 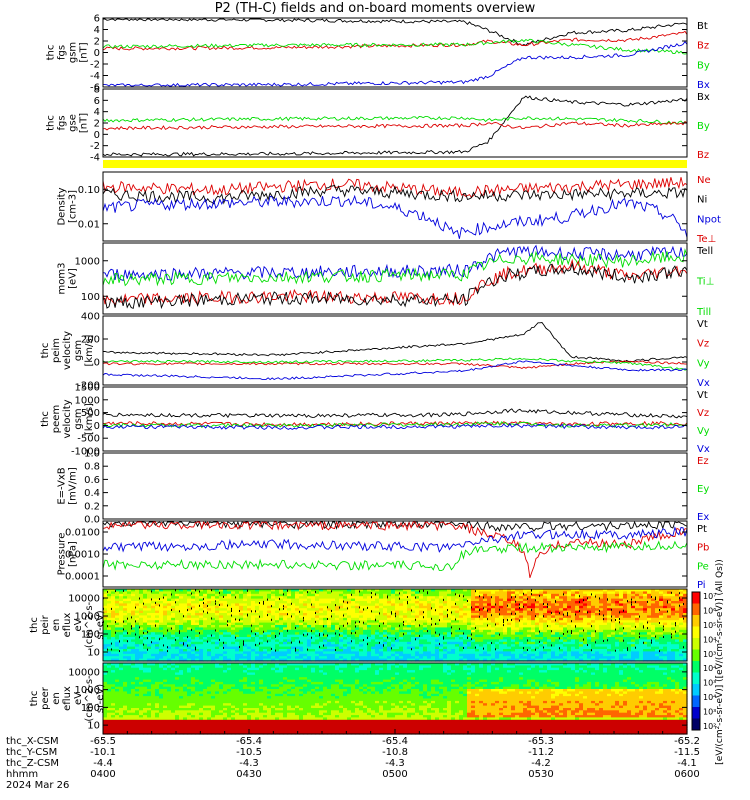 What do you see at coordinates (37, 785) in the screenshot?
I see `xaxis-row-label-4: 2024 Mar 26` at bounding box center [37, 785].